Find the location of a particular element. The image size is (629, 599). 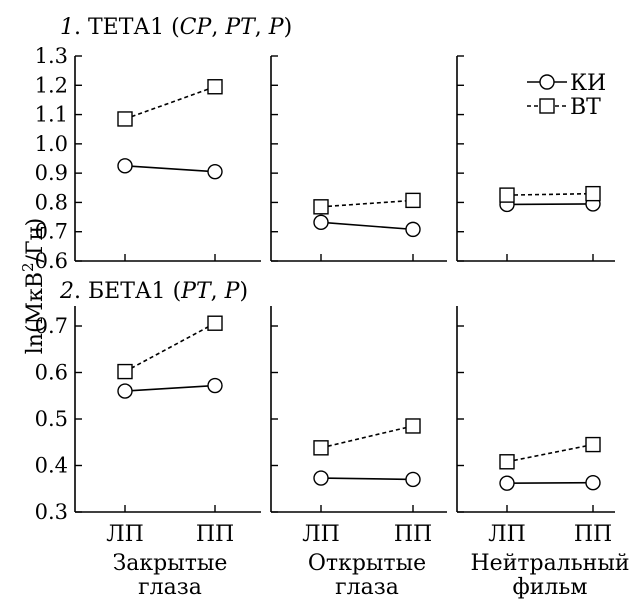

y-tick-label: 0.5 is located at coordinates (51, 419).